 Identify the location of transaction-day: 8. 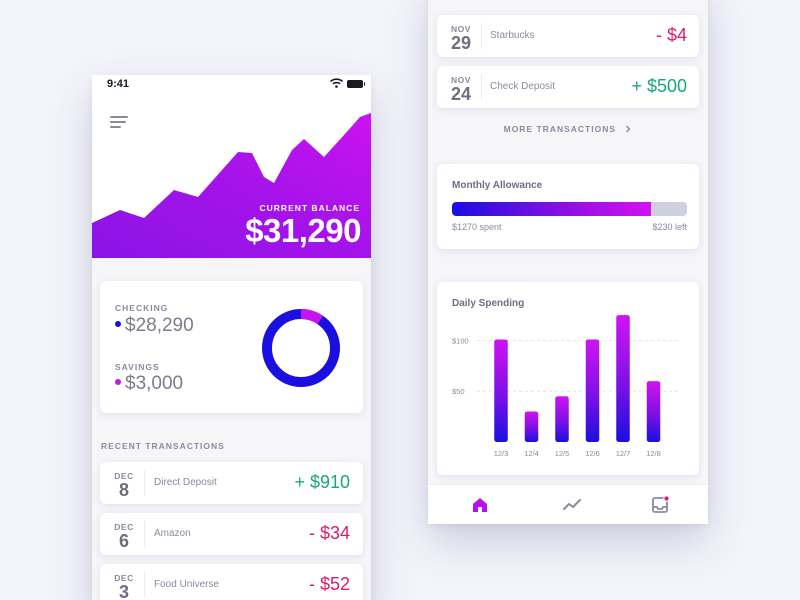
(123, 490).